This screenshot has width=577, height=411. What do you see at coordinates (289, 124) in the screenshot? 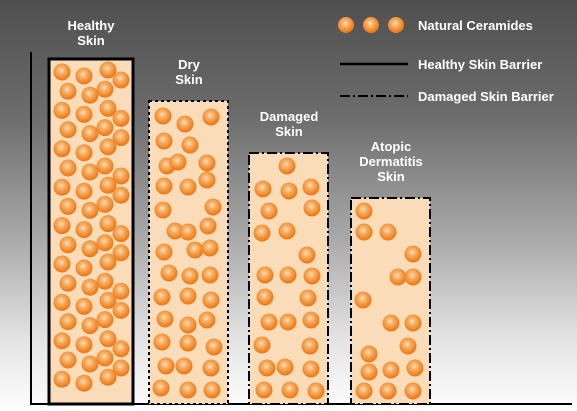
I see `label-damaged-skin: Damaged Skin` at bounding box center [289, 124].